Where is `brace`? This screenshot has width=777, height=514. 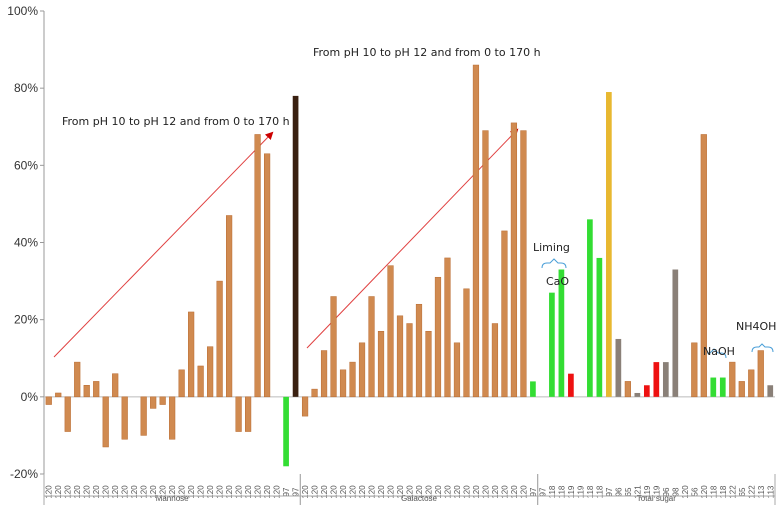
brace is located at coordinates (762, 348).